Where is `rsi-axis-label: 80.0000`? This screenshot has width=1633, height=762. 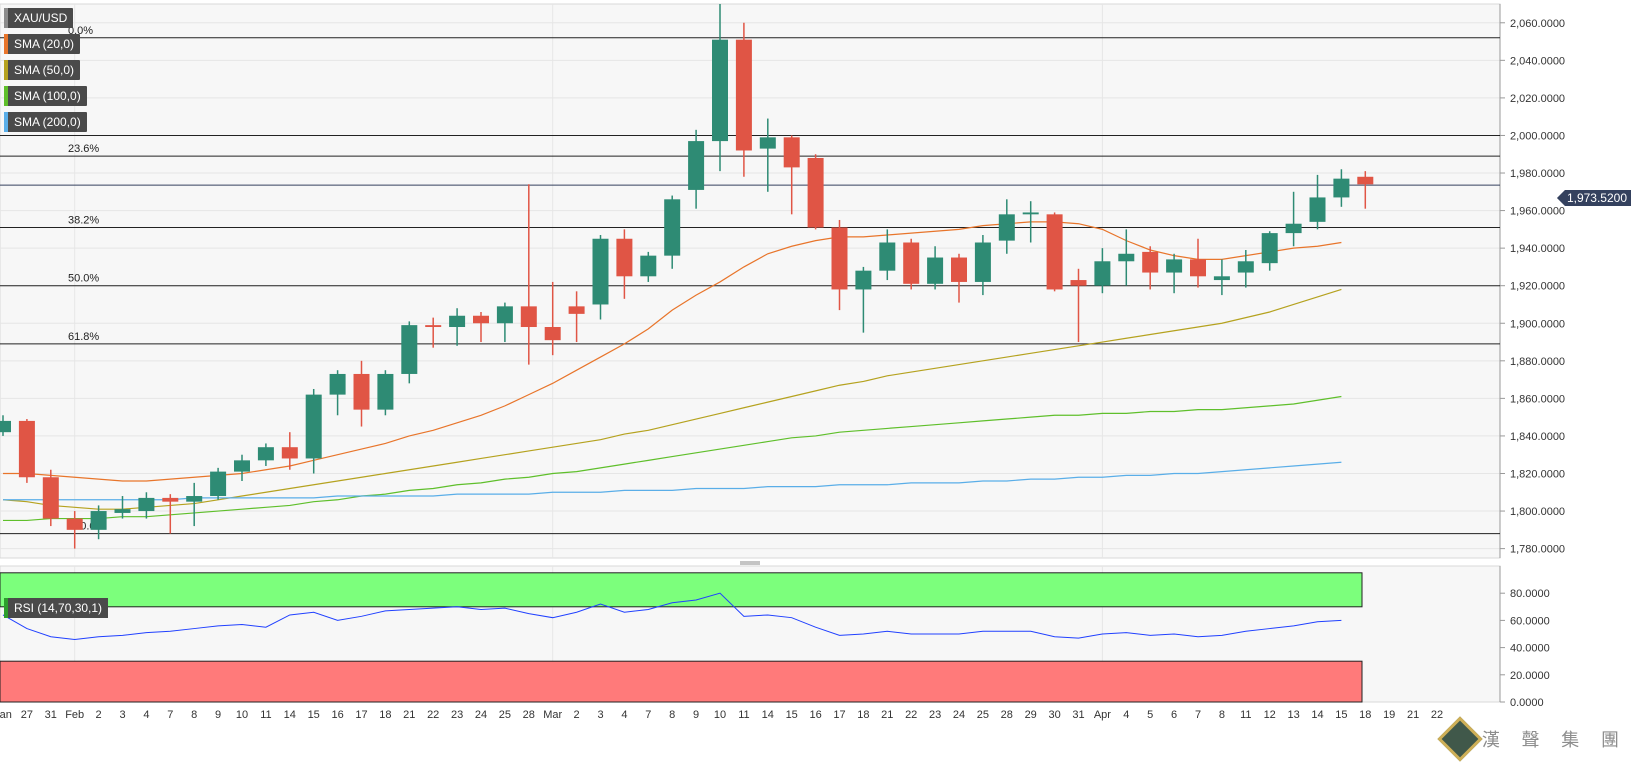
rsi-axis-label: 80.0000 is located at coordinates (1530, 594).